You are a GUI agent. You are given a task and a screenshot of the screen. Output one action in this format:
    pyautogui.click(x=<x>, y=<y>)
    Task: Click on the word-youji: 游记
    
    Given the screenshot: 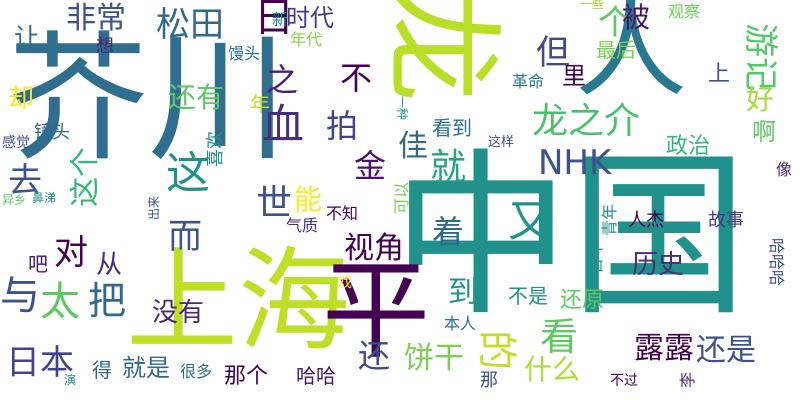 What is the action you would take?
    pyautogui.click(x=760, y=57)
    